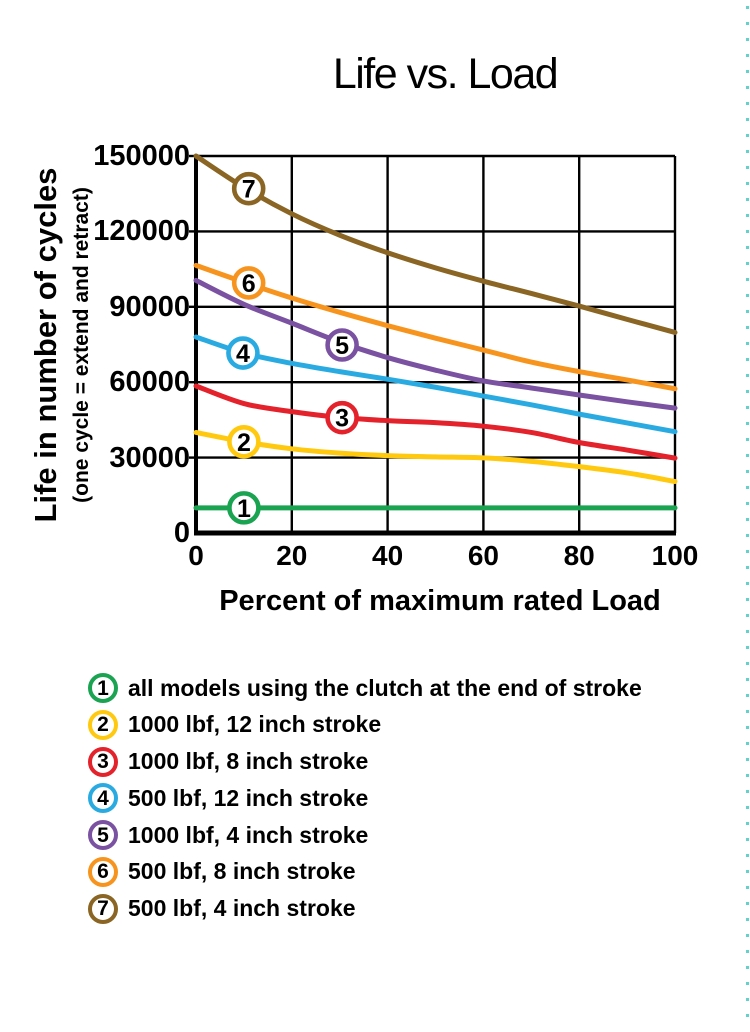 The height and width of the screenshot is (1032, 750). I want to click on legend-marker-number: 6, so click(103, 872).